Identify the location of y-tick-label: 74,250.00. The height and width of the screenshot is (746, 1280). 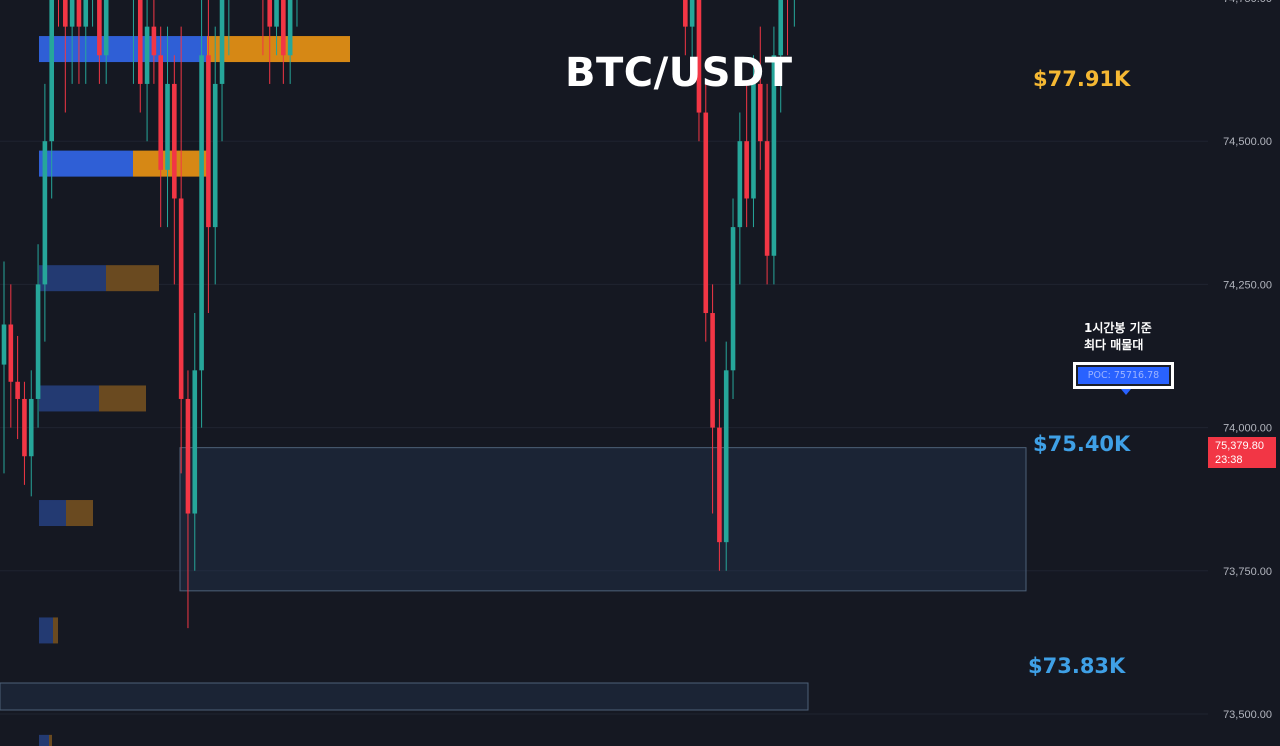
(1247, 285).